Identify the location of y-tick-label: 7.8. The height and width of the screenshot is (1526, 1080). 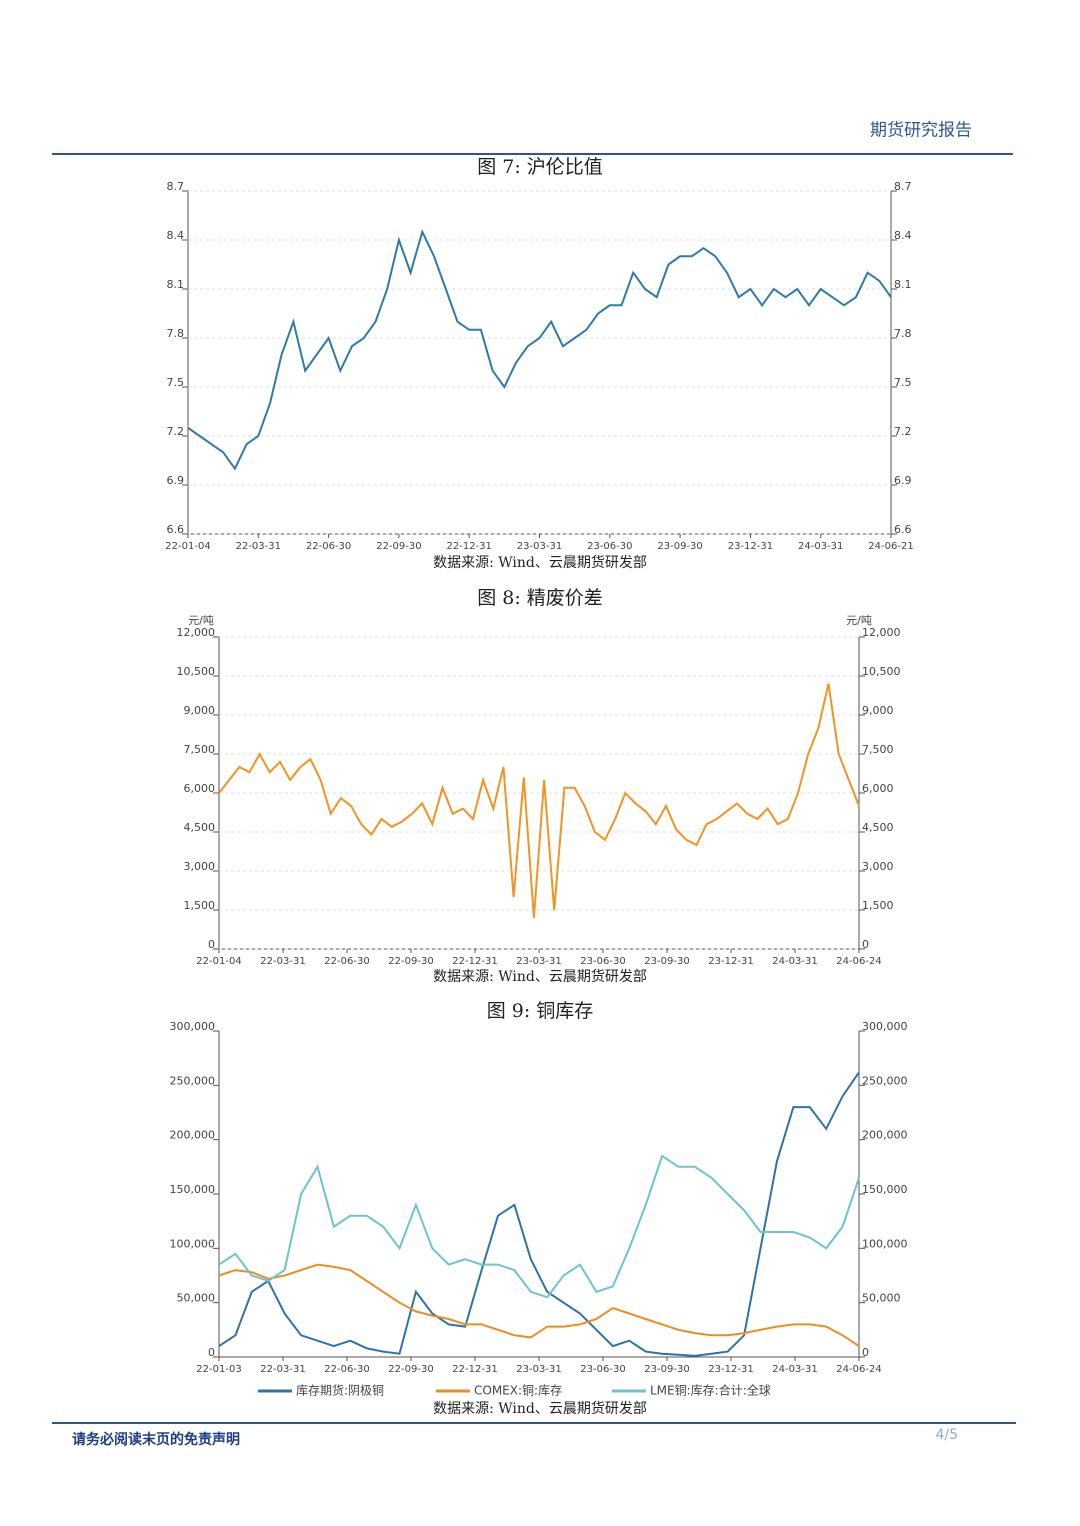
(176, 333).